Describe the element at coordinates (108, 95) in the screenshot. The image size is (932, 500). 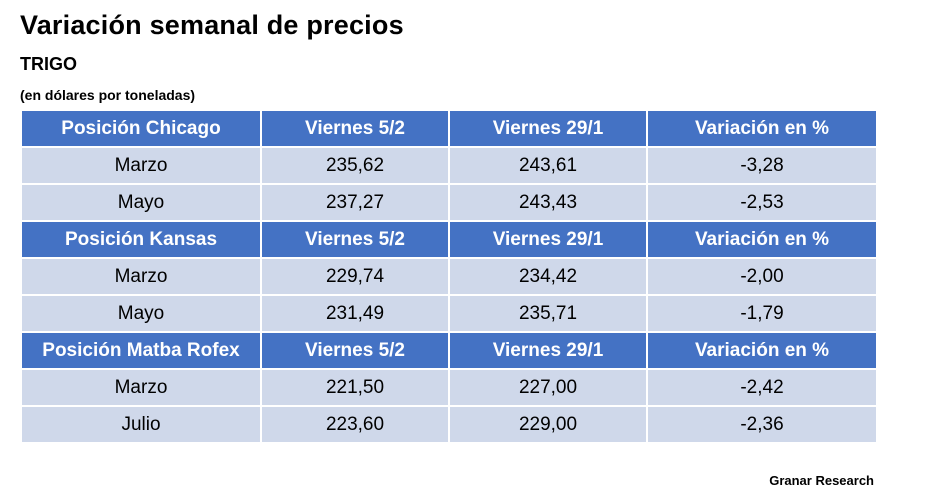
I see `unit-note: (en dólares por toneladas)` at that location.